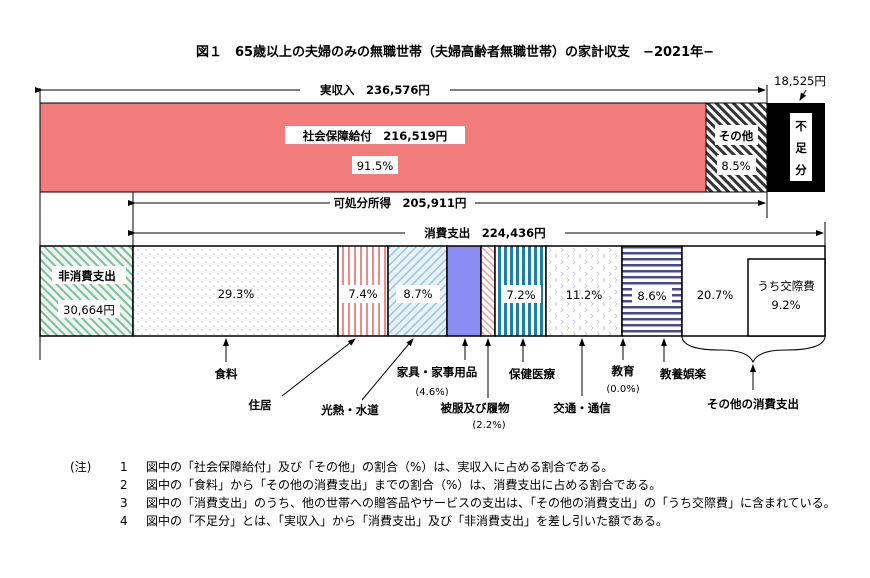 Image resolution: width=870 pixels, height=578 pixels. Describe the element at coordinates (785, 305) in the screenshot. I see `social-expense-pct: 9.2%` at that location.